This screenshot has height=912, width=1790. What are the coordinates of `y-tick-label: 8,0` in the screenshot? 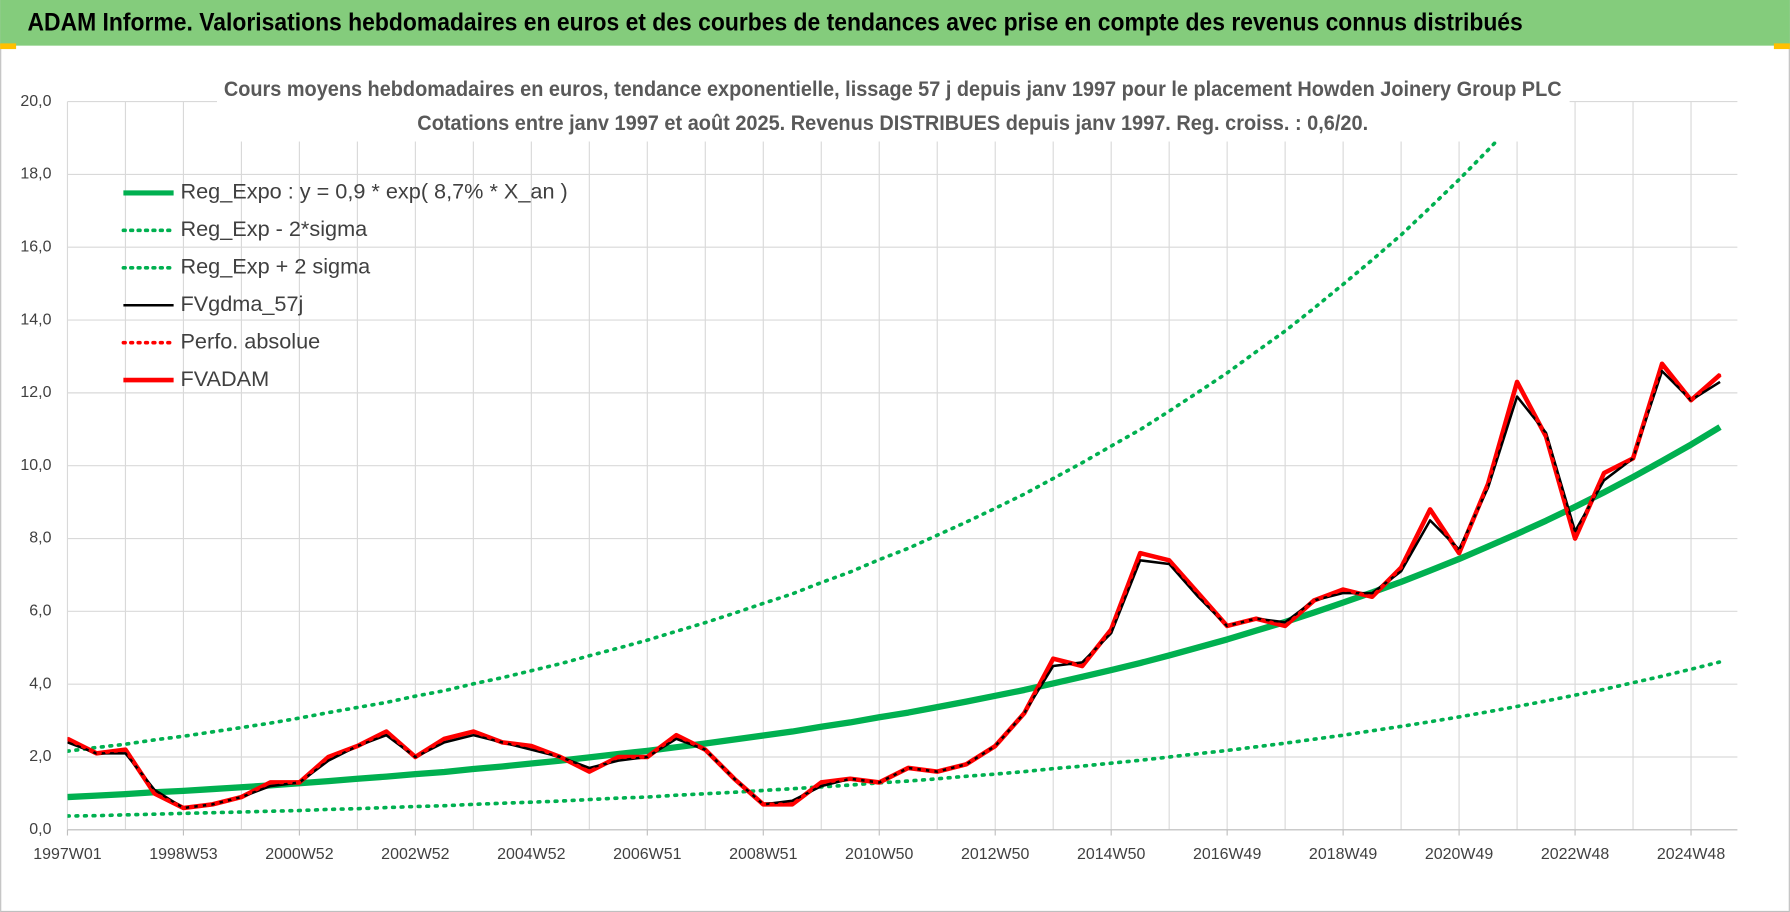 It's located at (40, 538).